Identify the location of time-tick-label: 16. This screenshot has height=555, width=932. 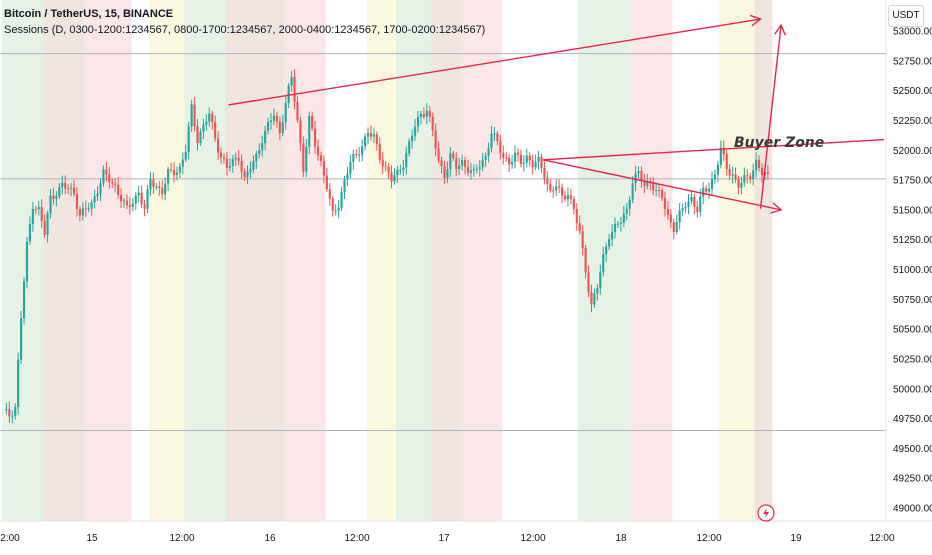
(270, 538).